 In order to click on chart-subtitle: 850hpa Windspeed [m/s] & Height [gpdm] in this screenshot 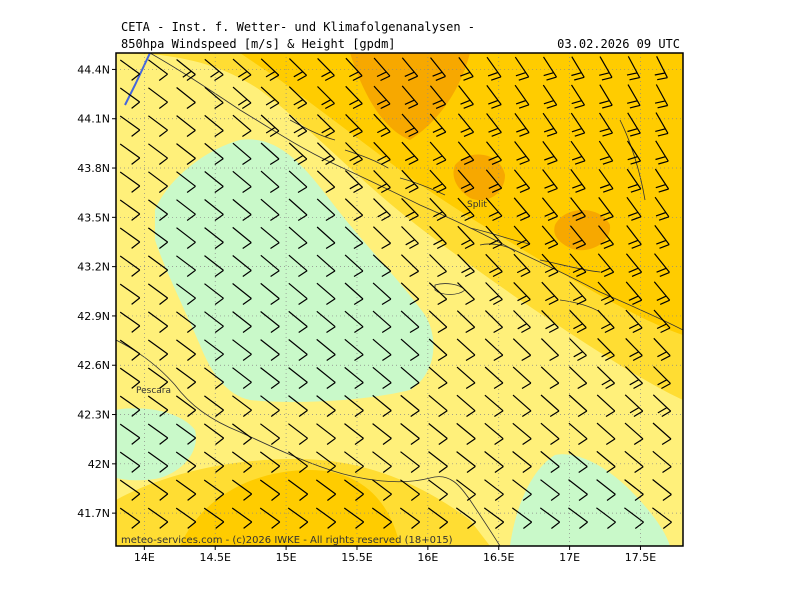, I will do `click(258, 44)`.